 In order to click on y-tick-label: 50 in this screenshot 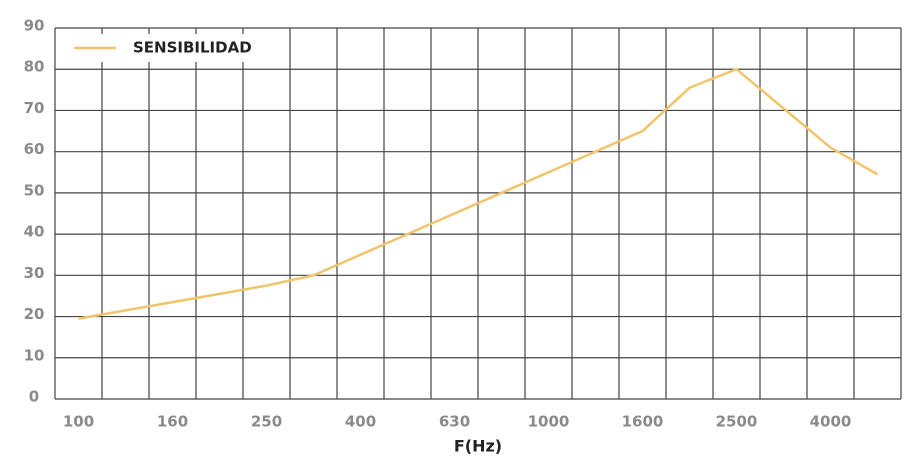, I will do `click(34, 190)`.